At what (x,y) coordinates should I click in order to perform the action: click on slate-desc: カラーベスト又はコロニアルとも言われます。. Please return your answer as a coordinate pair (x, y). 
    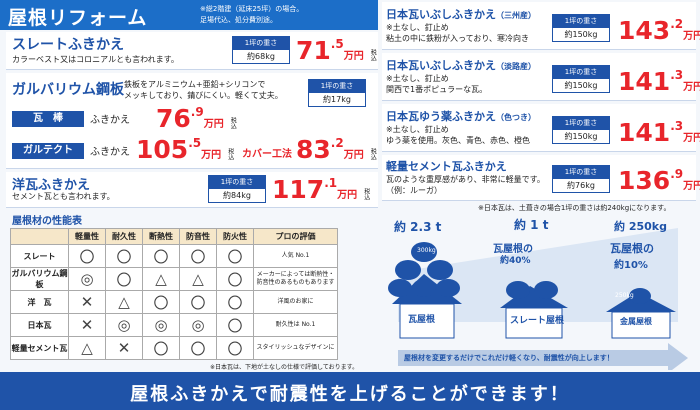
    Looking at the image, I should click on (95, 59).